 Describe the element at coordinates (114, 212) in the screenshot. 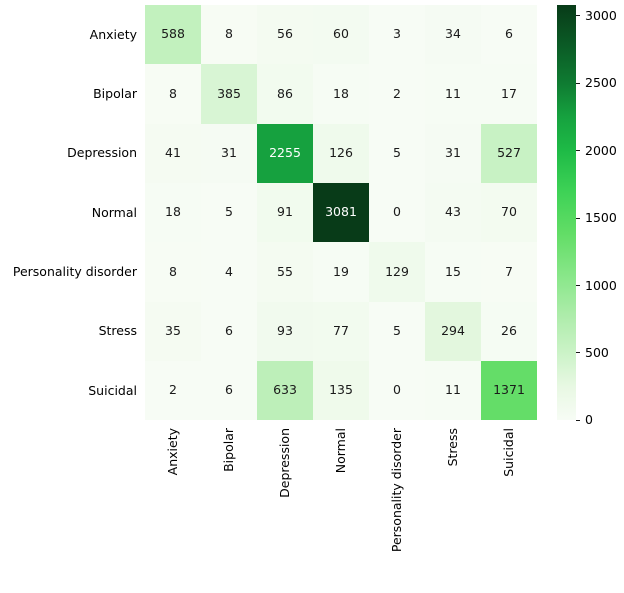

I see `y-axis-label-normal: Normal` at that location.